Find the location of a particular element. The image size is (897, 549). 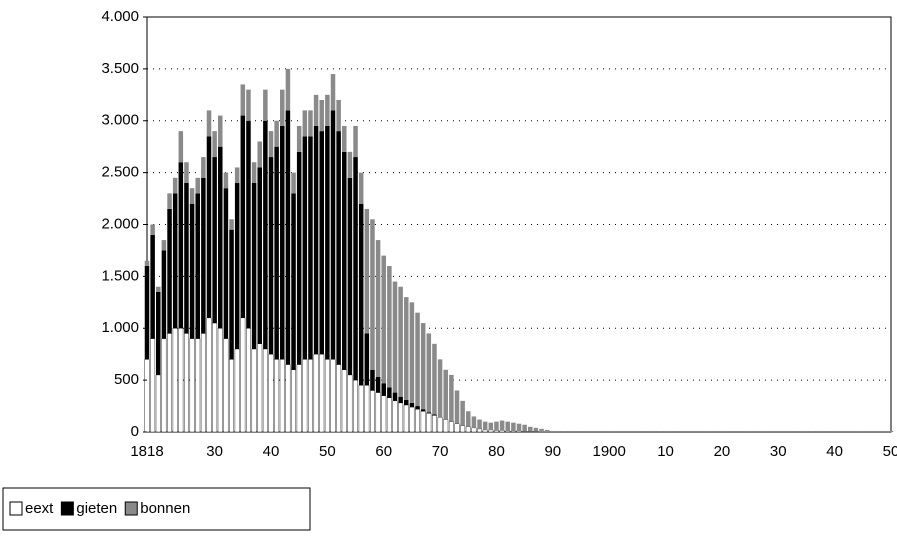

y-tick-label: 3.000 is located at coordinates (120, 120).